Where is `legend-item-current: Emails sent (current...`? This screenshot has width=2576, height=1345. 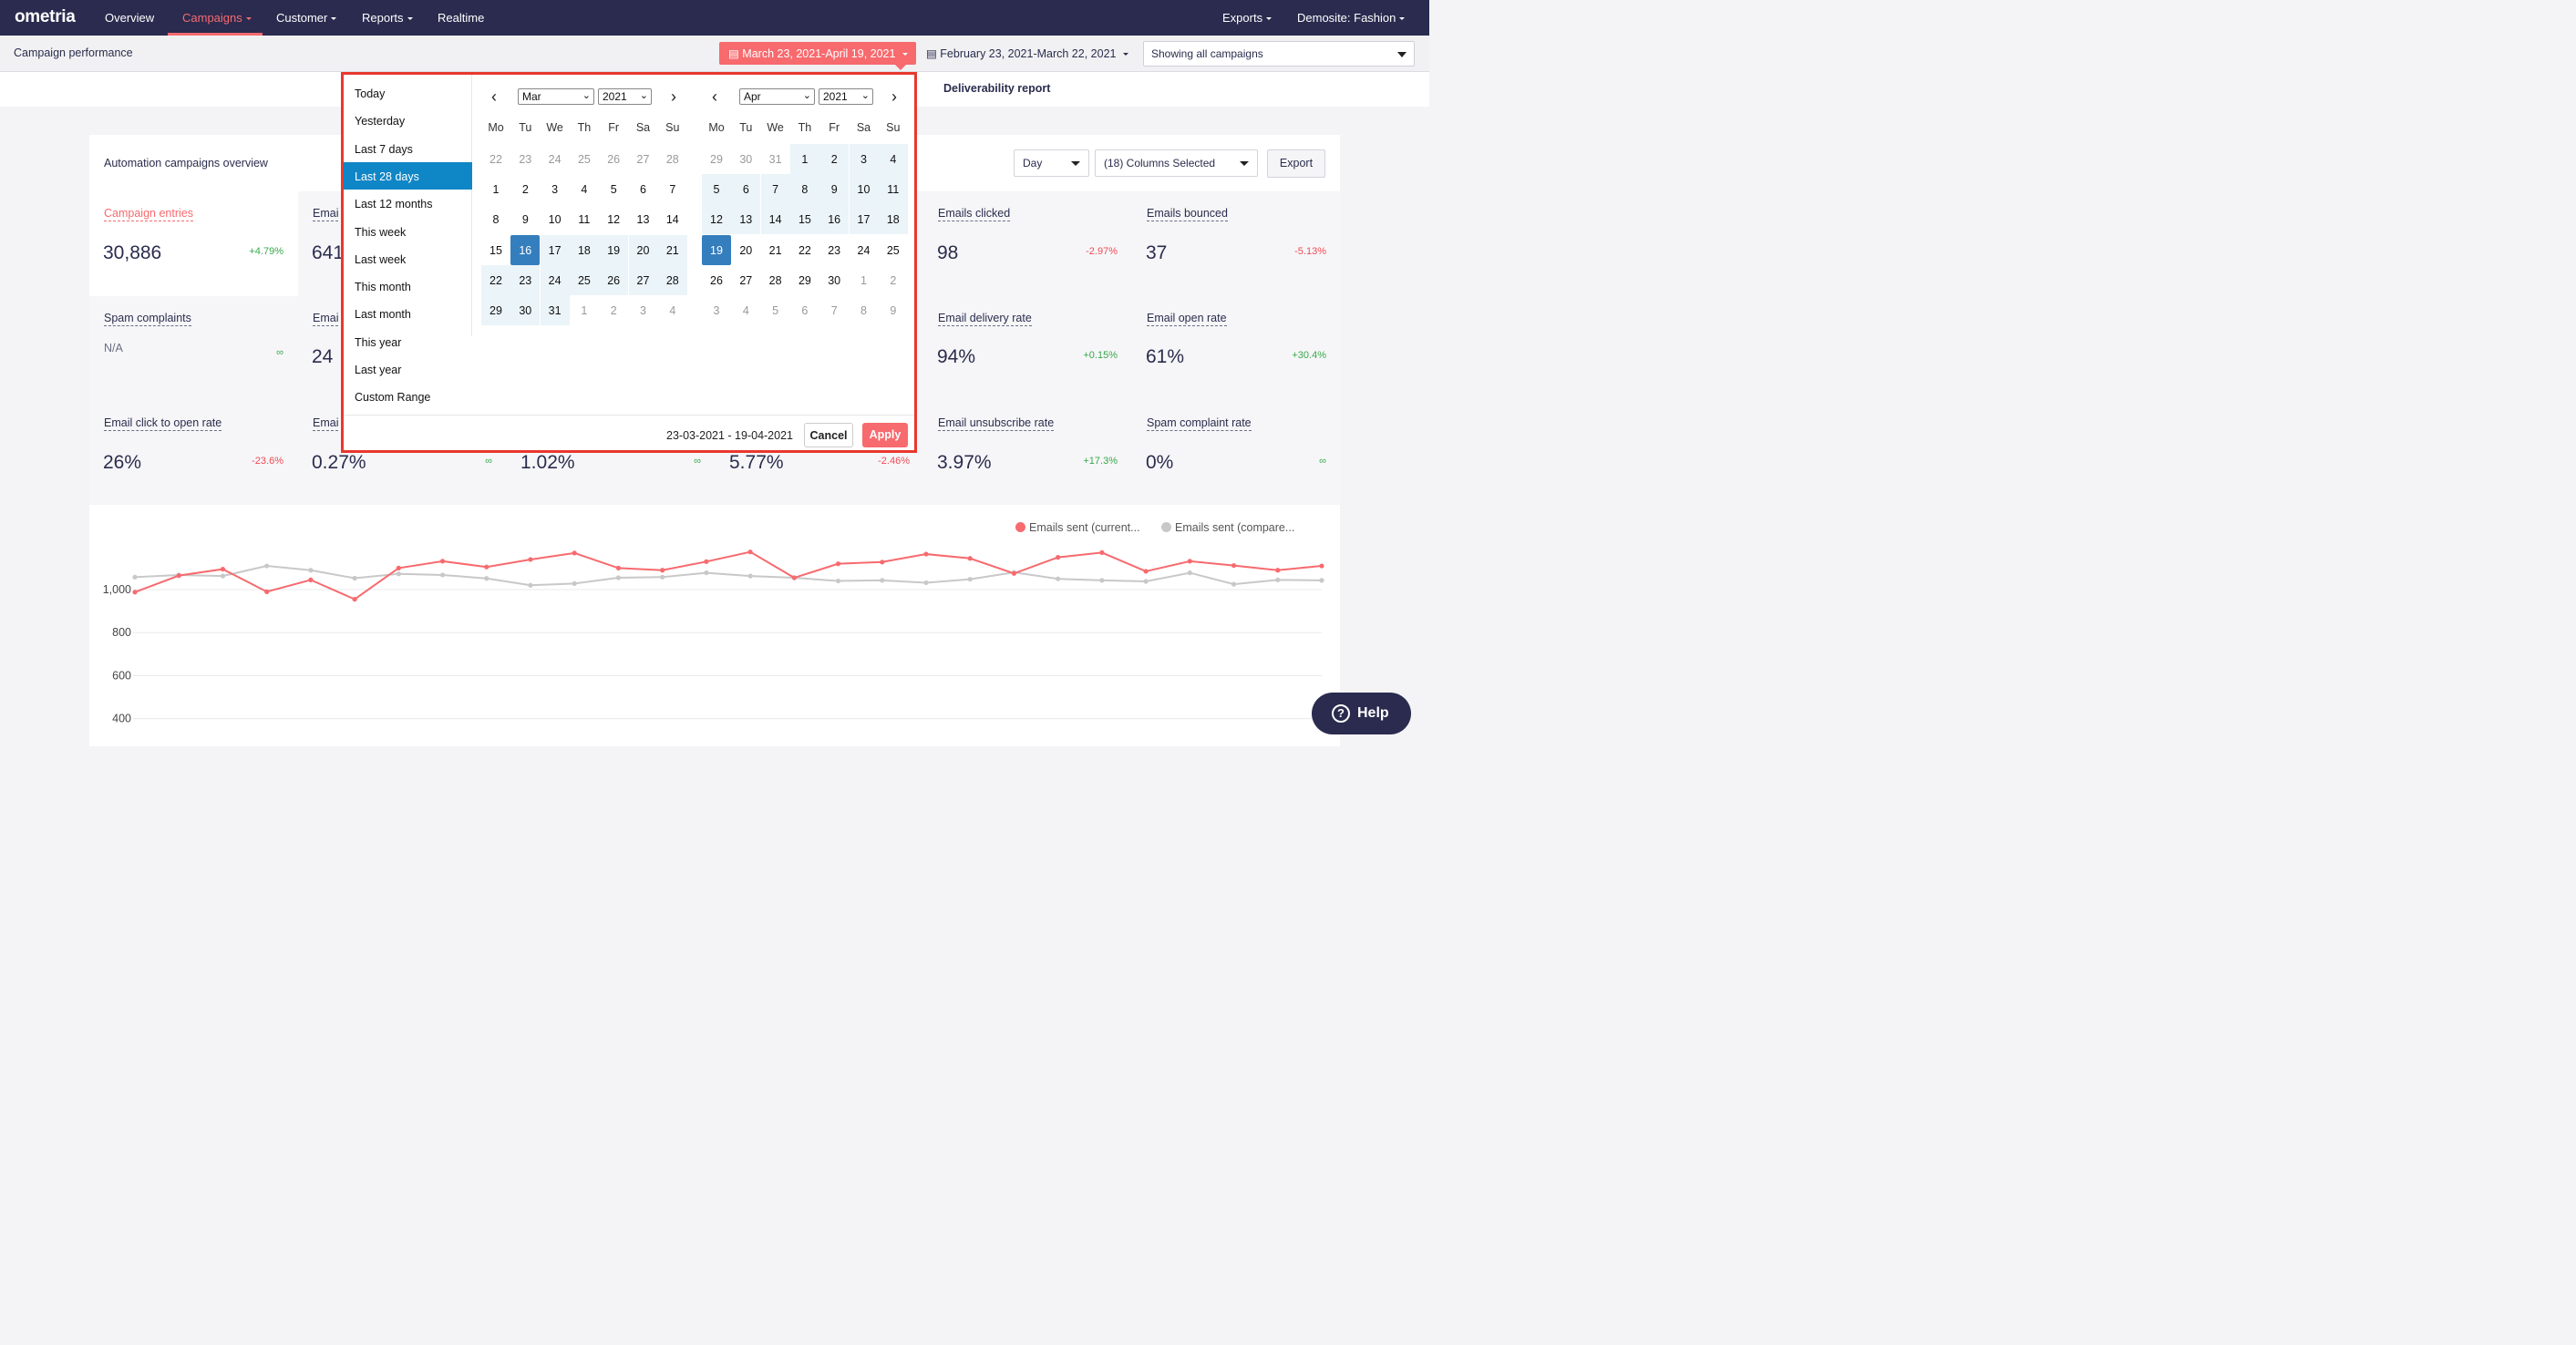 legend-item-current: Emails sent (current... is located at coordinates (1077, 527).